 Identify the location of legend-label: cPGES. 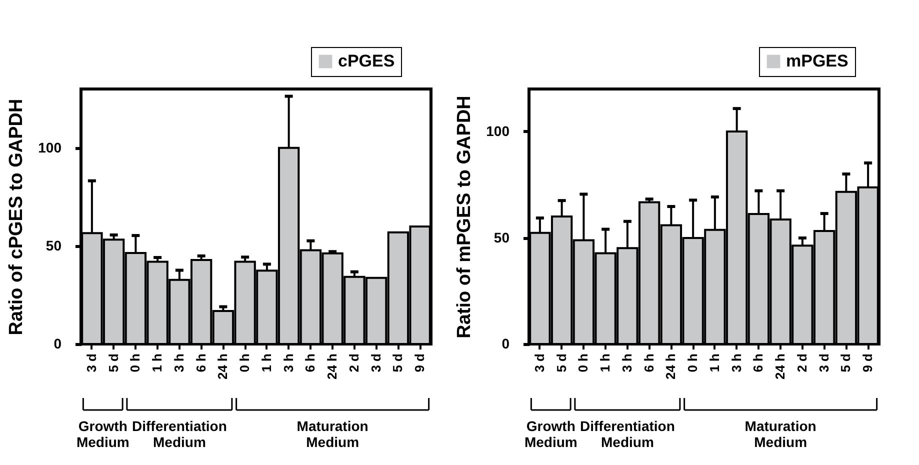
(366, 61).